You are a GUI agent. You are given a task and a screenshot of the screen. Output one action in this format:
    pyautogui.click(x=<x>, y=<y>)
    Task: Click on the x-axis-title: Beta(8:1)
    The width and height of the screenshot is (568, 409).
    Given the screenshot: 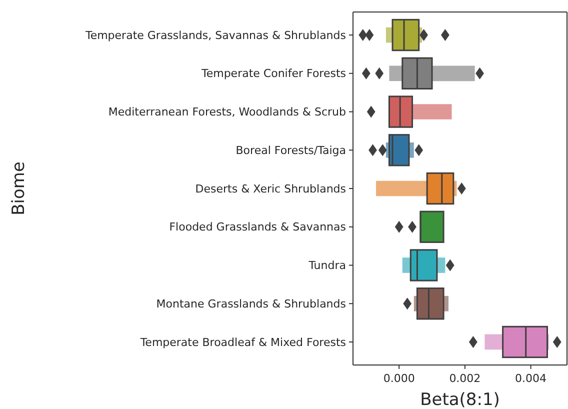 What is the action you would take?
    pyautogui.click(x=460, y=399)
    